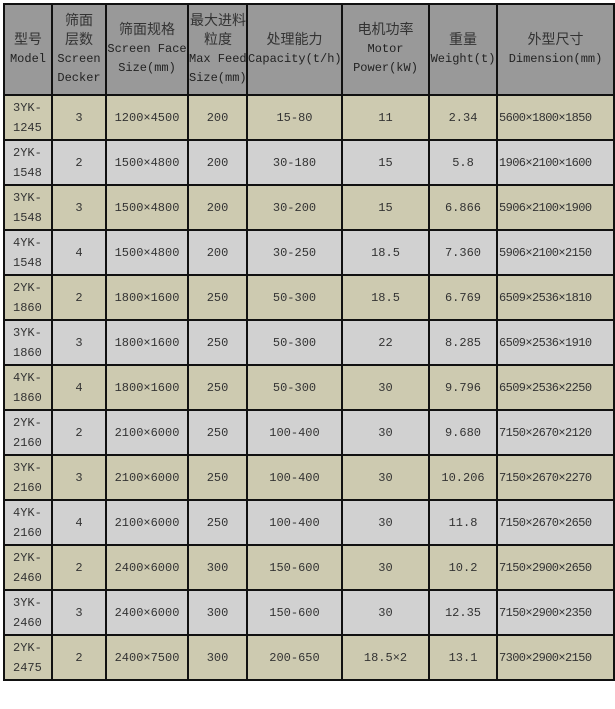 The width and height of the screenshot is (615, 709). Describe the element at coordinates (463, 477) in the screenshot. I see `cell-weight: 10.206` at that location.